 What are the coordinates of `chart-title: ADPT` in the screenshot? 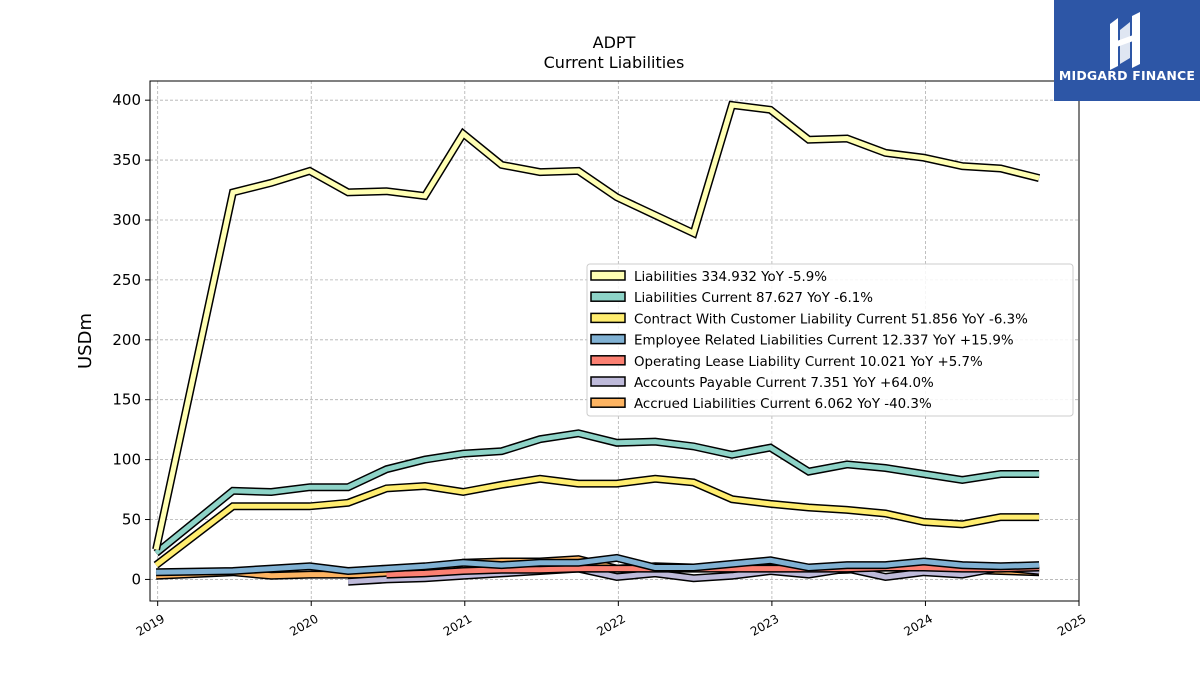 It's located at (614, 42).